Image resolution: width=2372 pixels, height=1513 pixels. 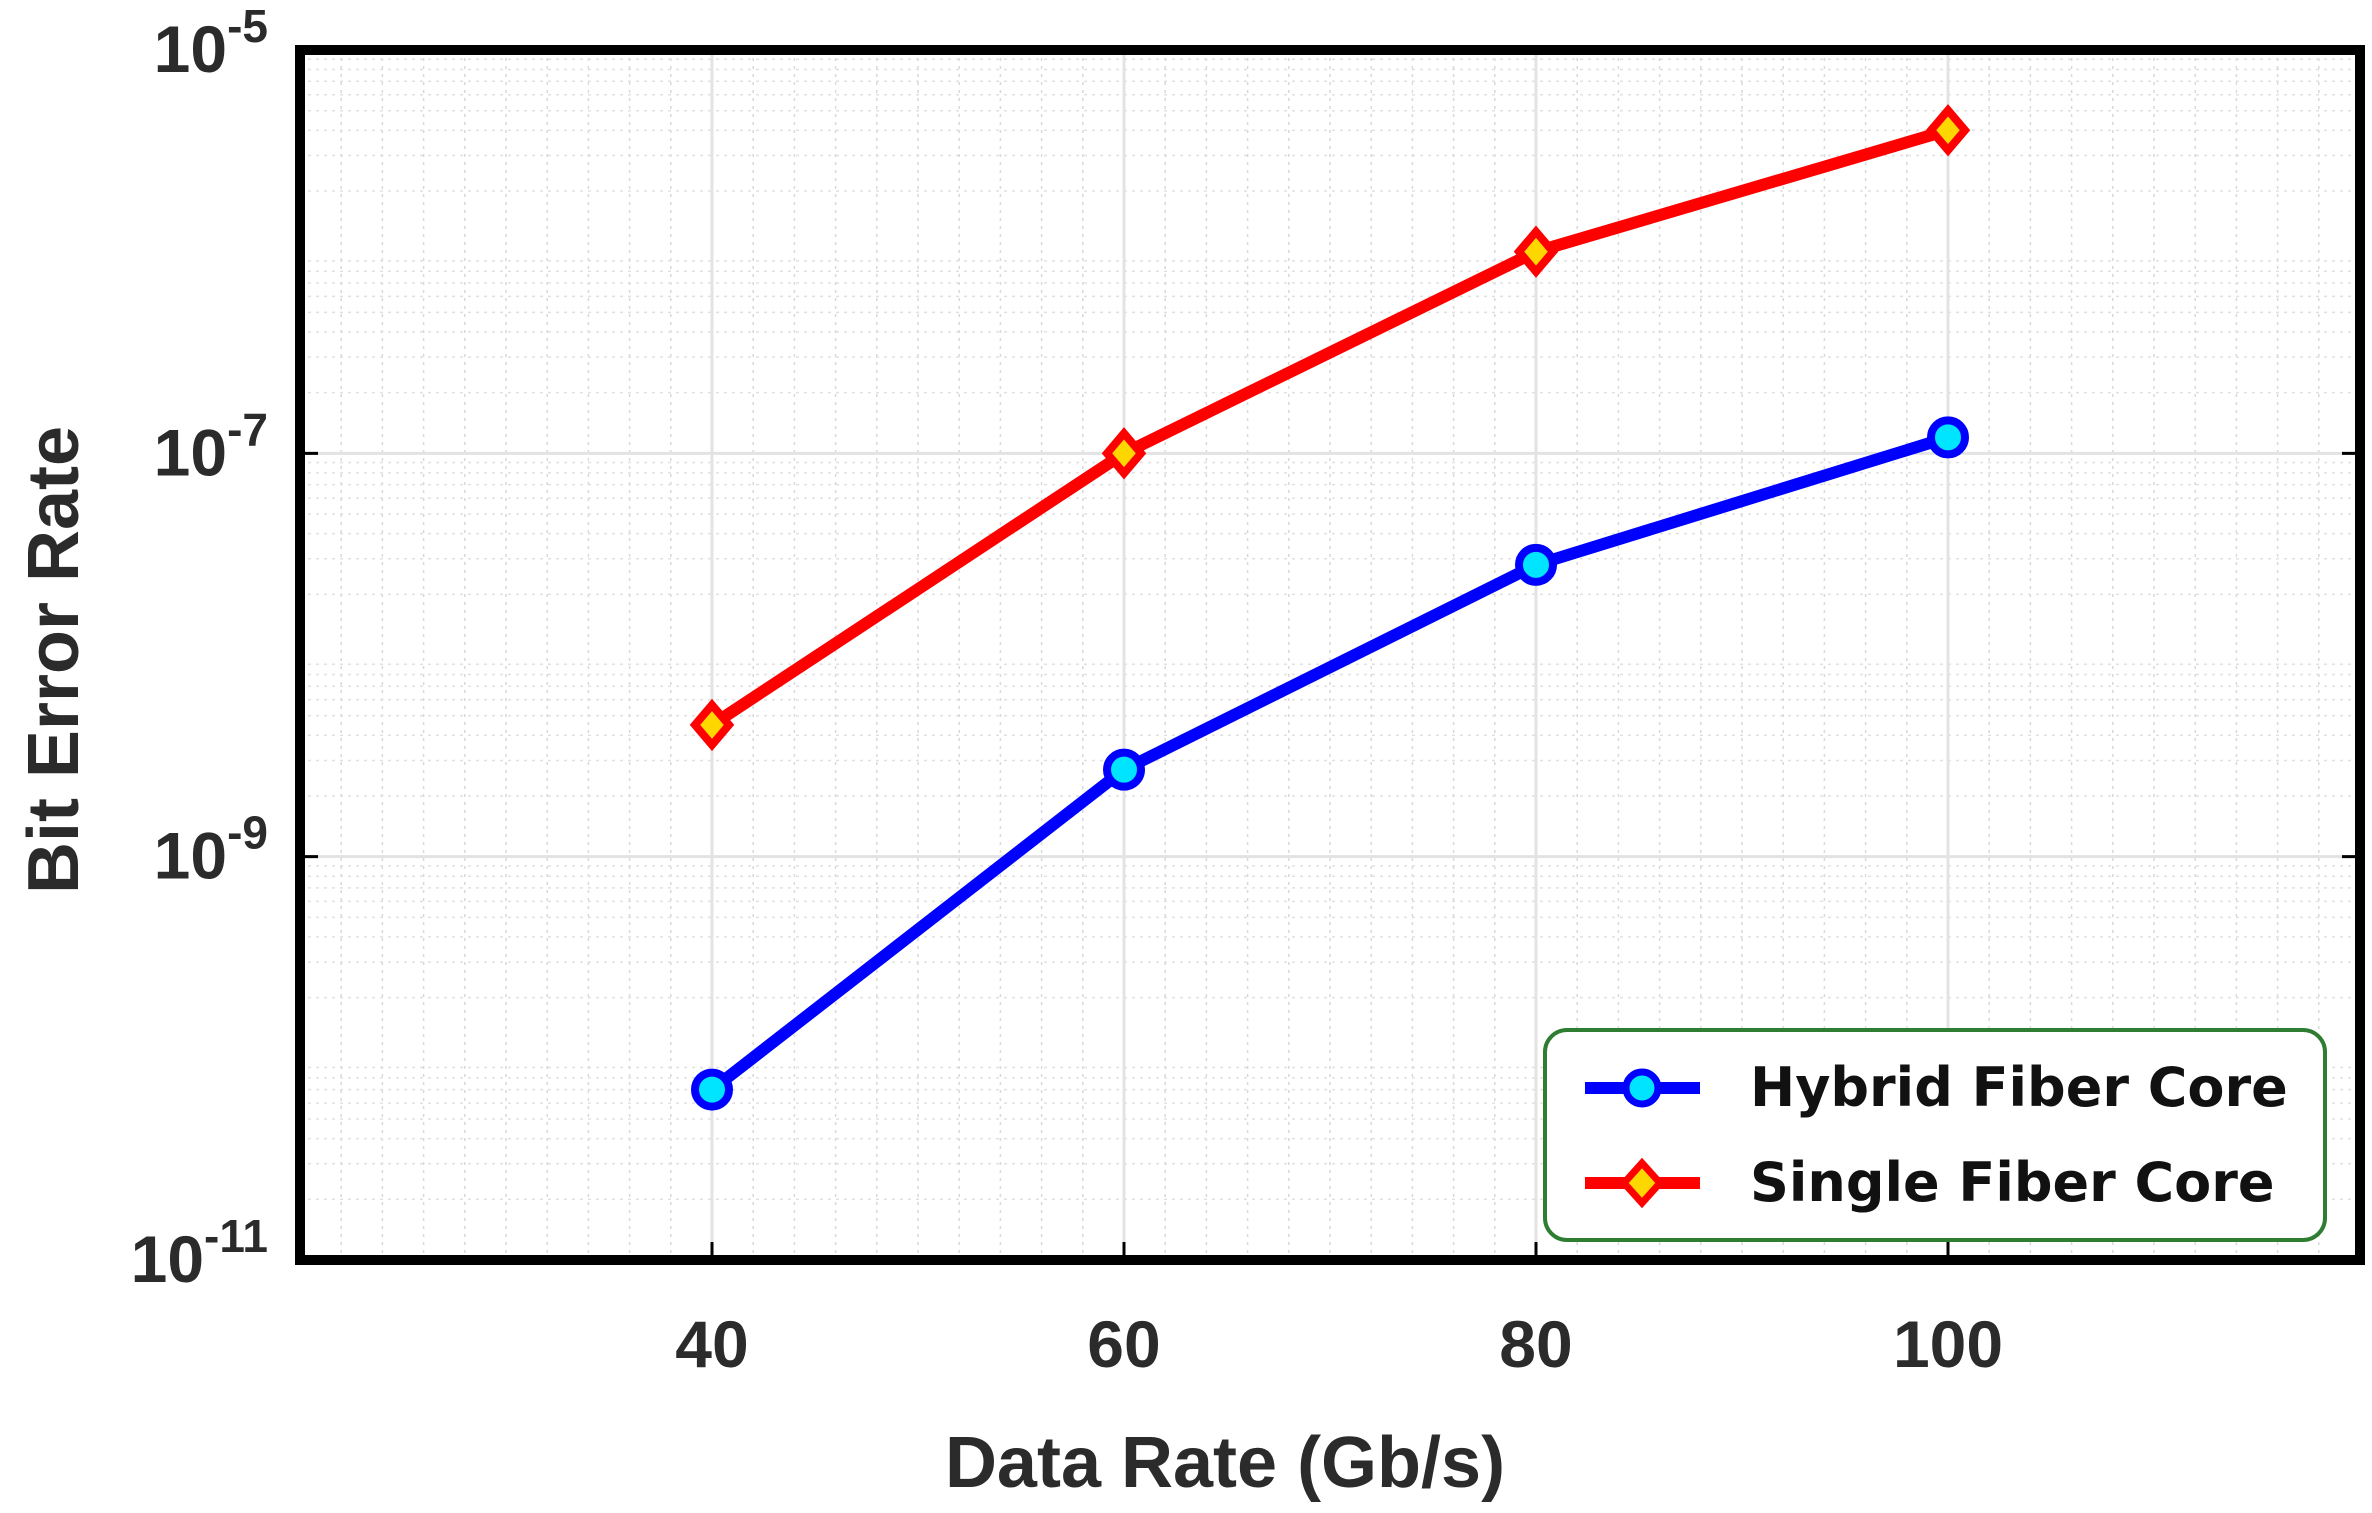 What do you see at coordinates (1642, 1088) in the screenshot?
I see `legend-marker-hybrid` at bounding box center [1642, 1088].